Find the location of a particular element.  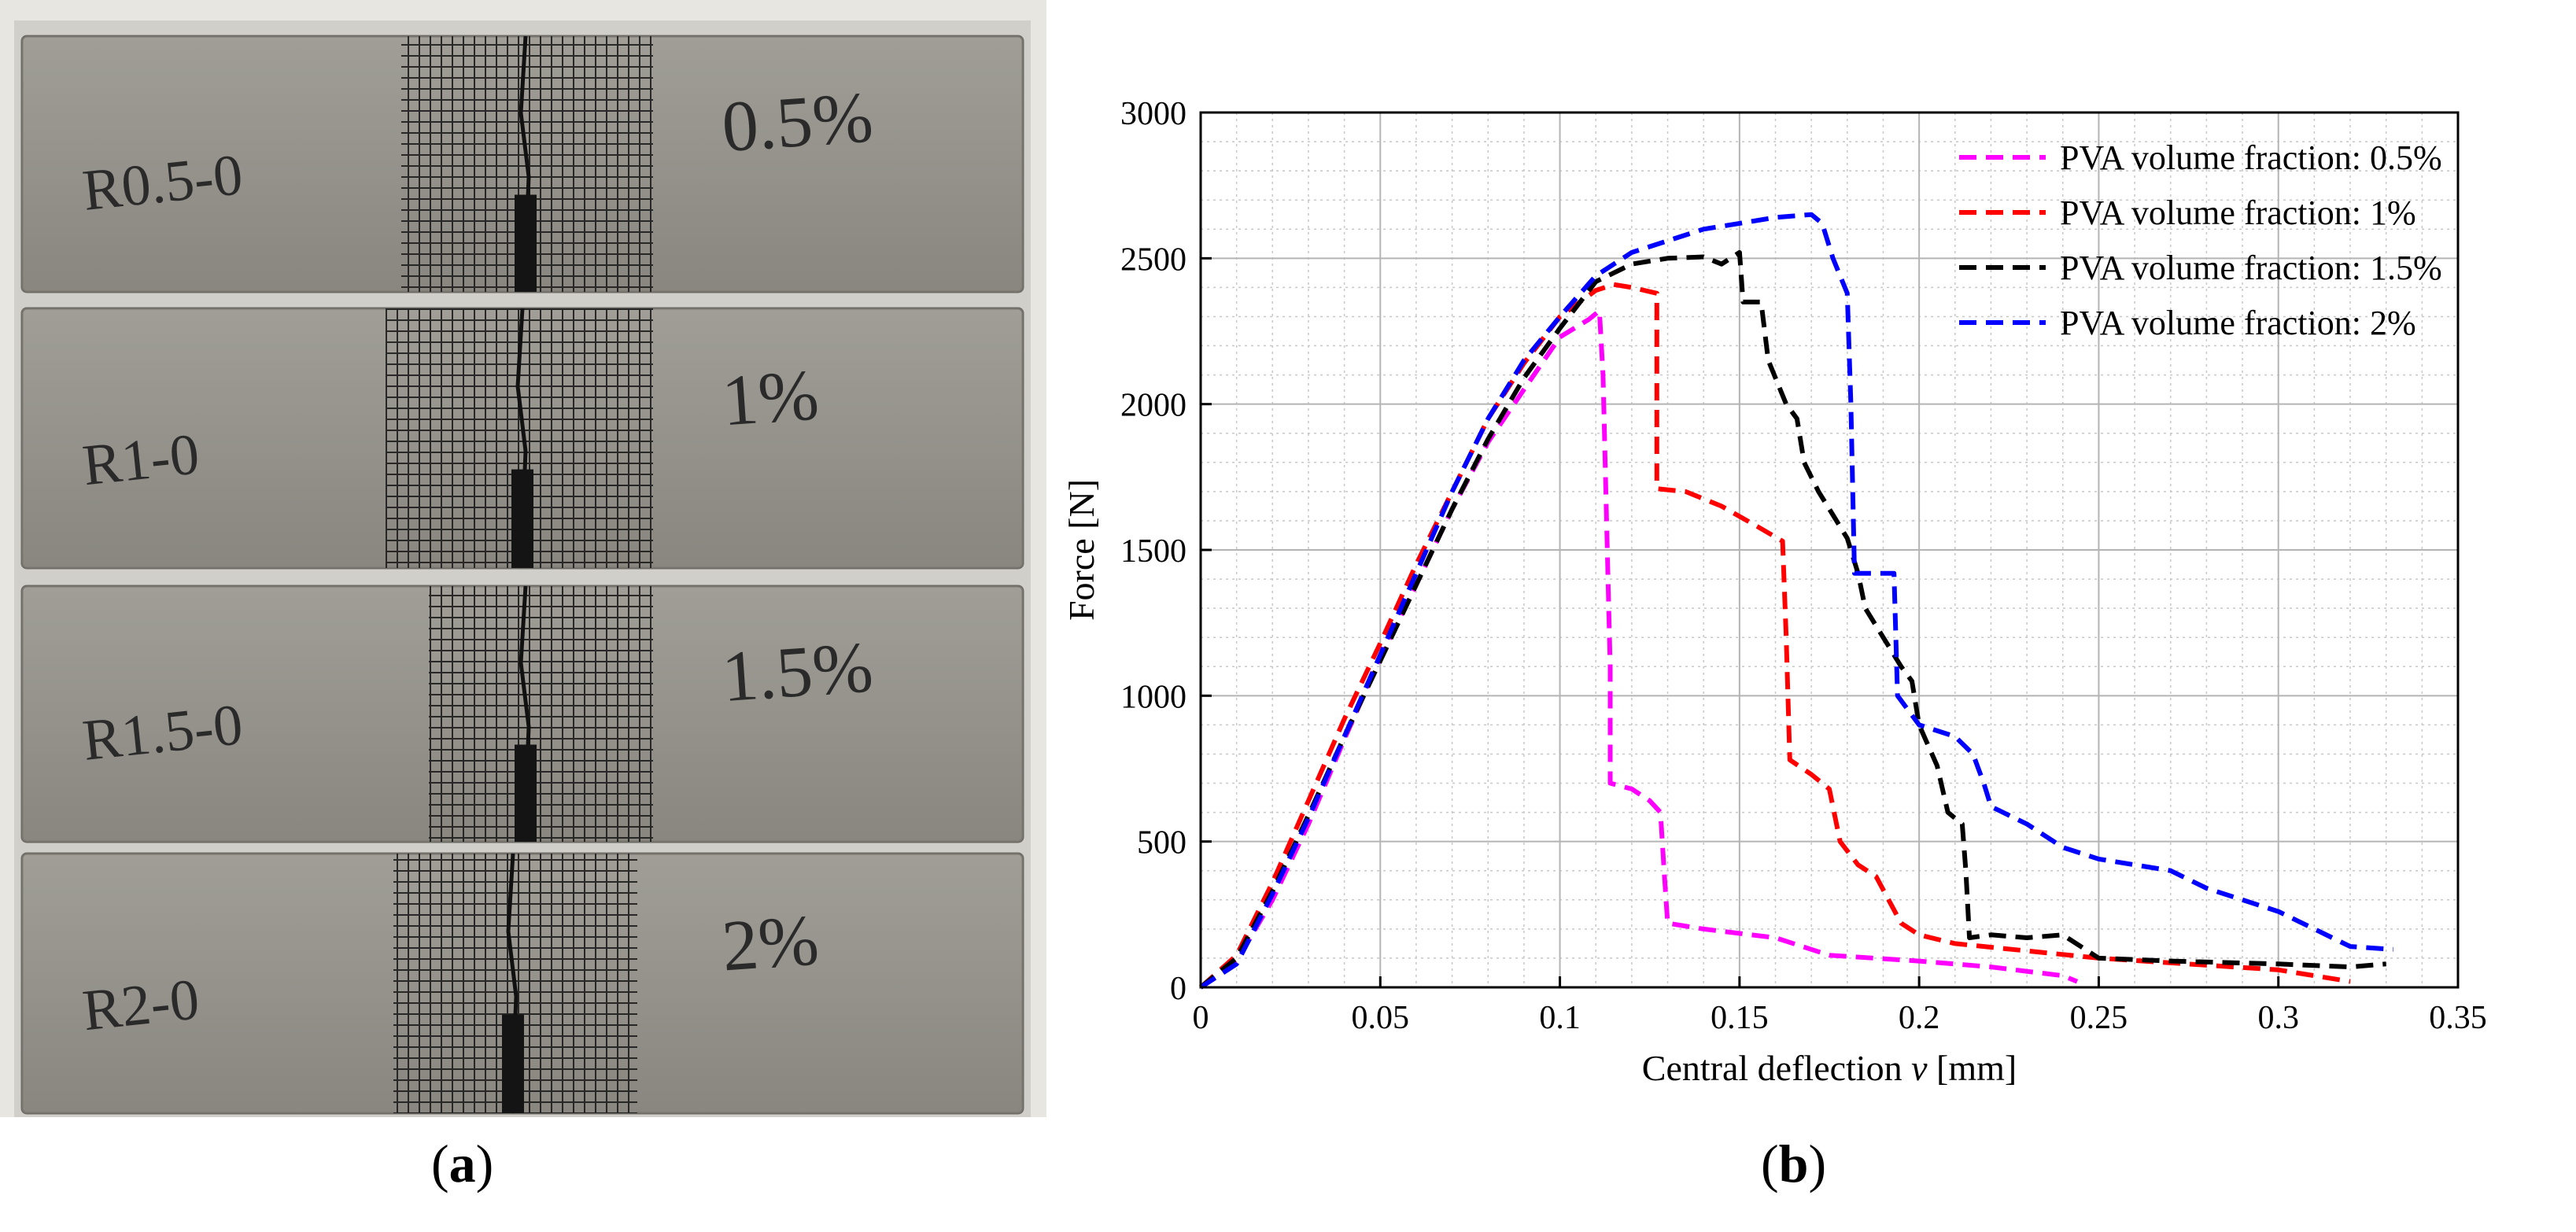

x-tick-label: 0.25 is located at coordinates (2099, 1018).